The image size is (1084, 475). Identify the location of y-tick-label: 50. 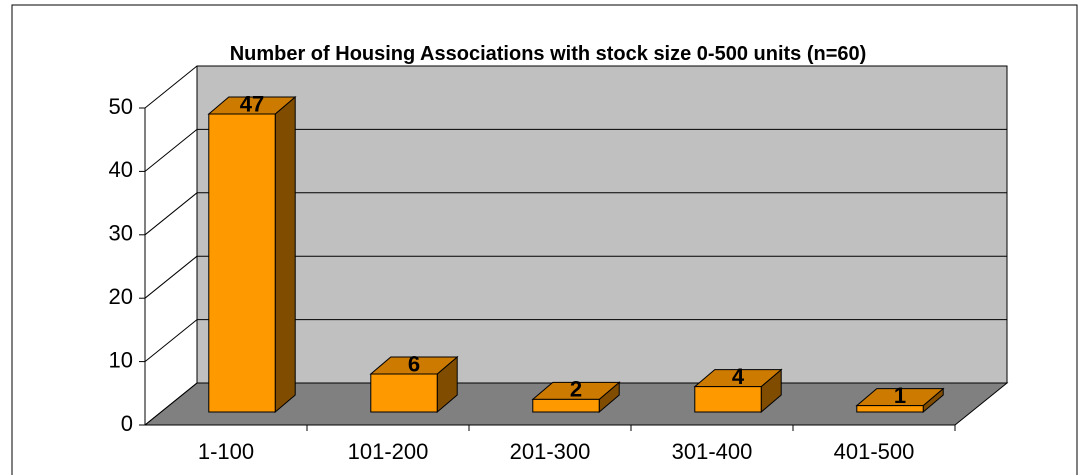
(121, 106).